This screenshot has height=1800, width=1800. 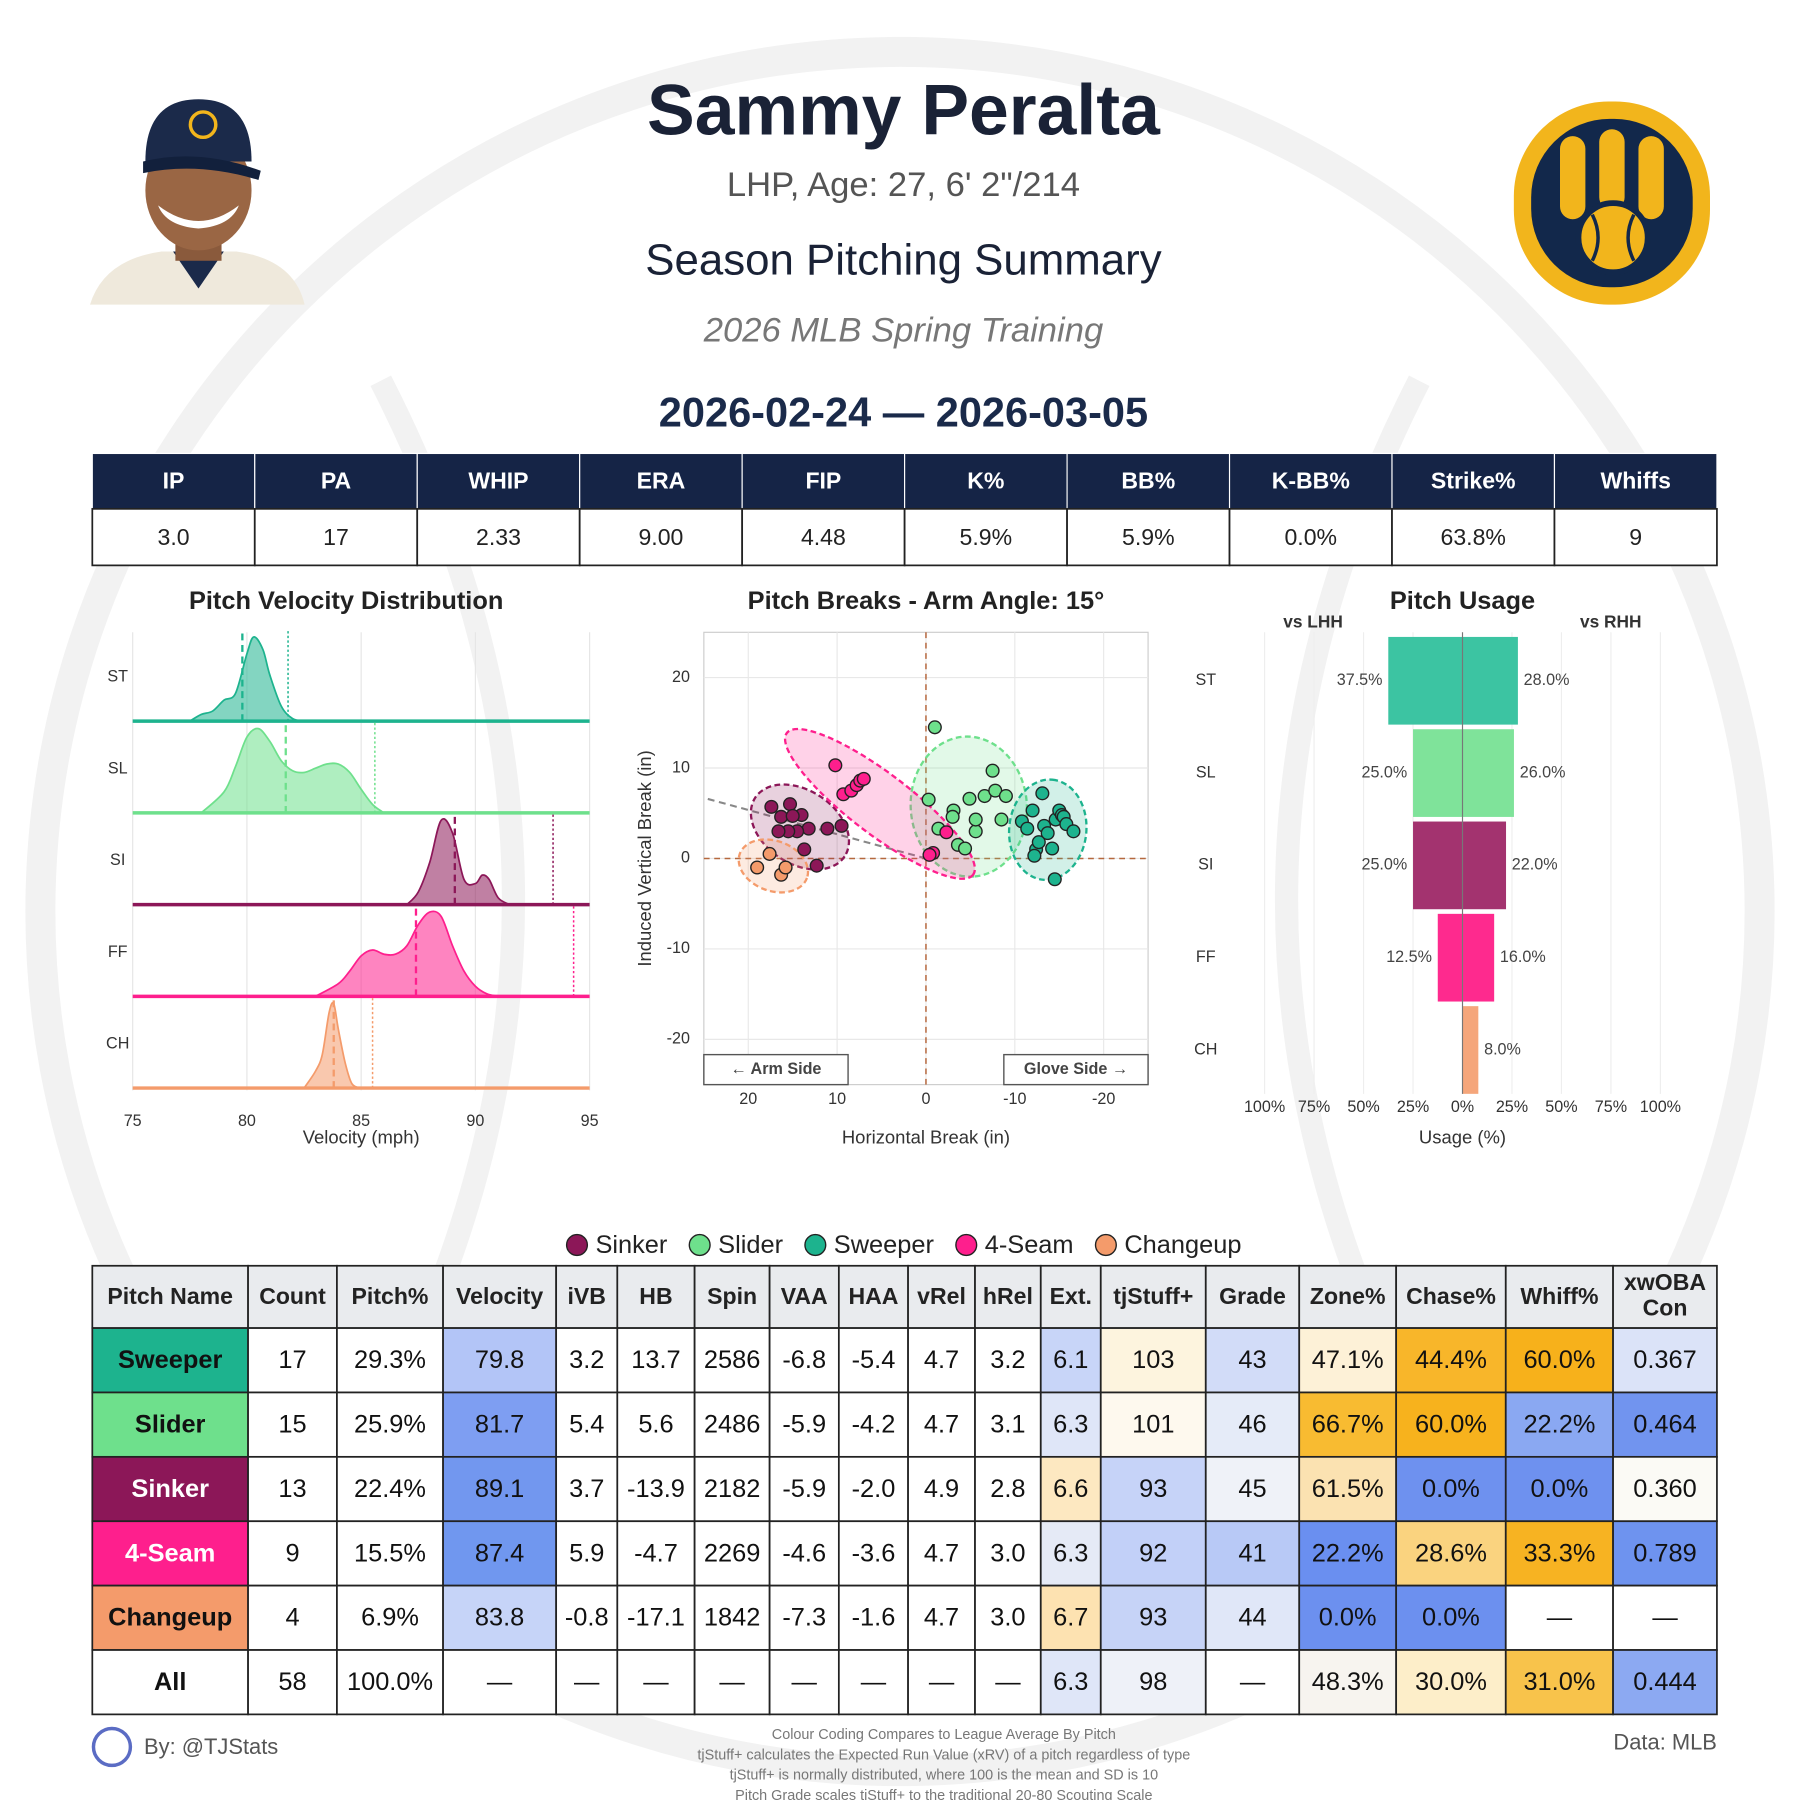 I want to click on x-tick-label: 10, so click(x=837, y=1099).